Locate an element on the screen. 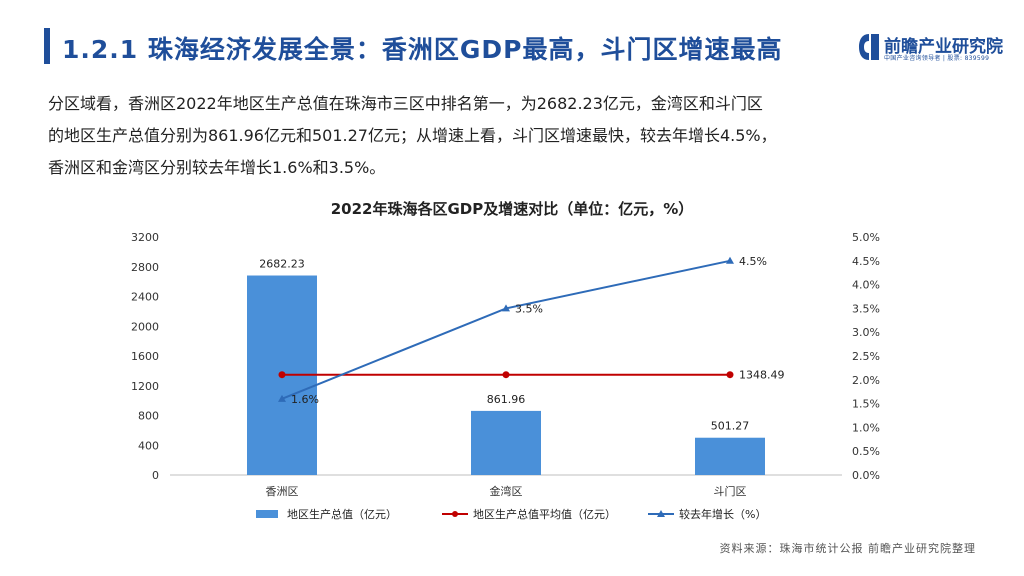 This screenshot has width=1024, height=576. y-left-tick-label: 0 is located at coordinates (155, 475).